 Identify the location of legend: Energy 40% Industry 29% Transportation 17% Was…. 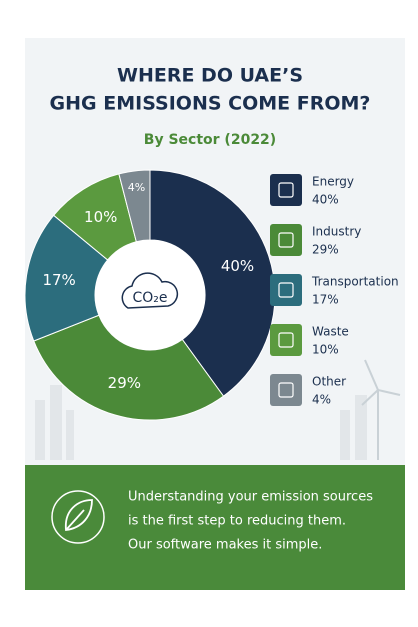
(334, 290).